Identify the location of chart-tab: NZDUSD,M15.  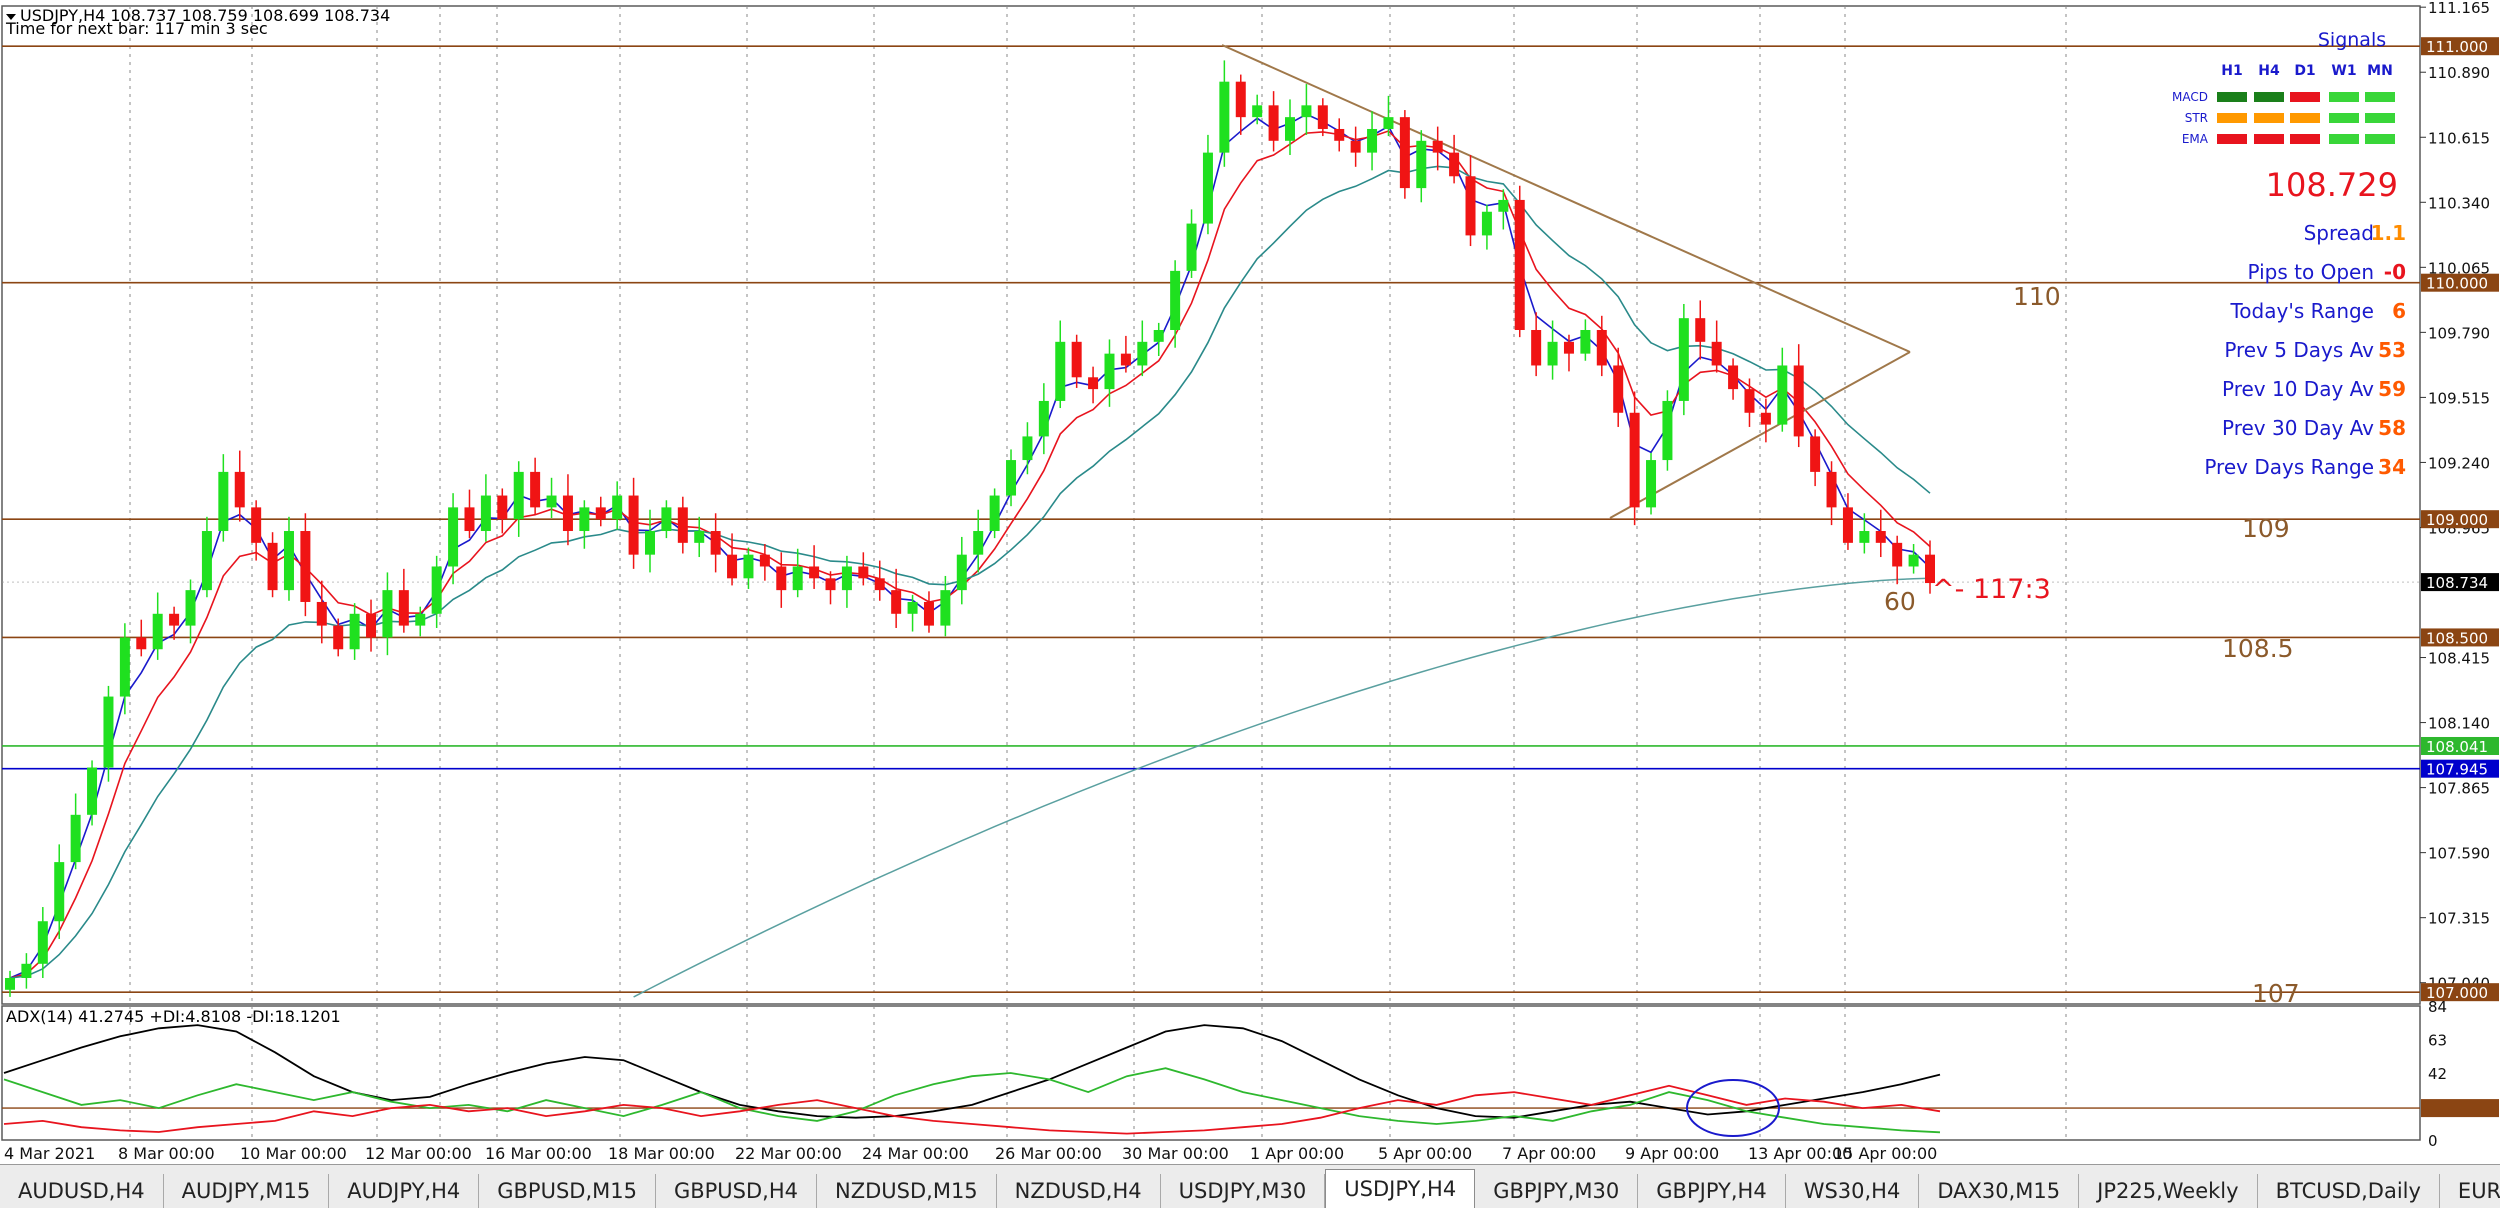
(907, 1191).